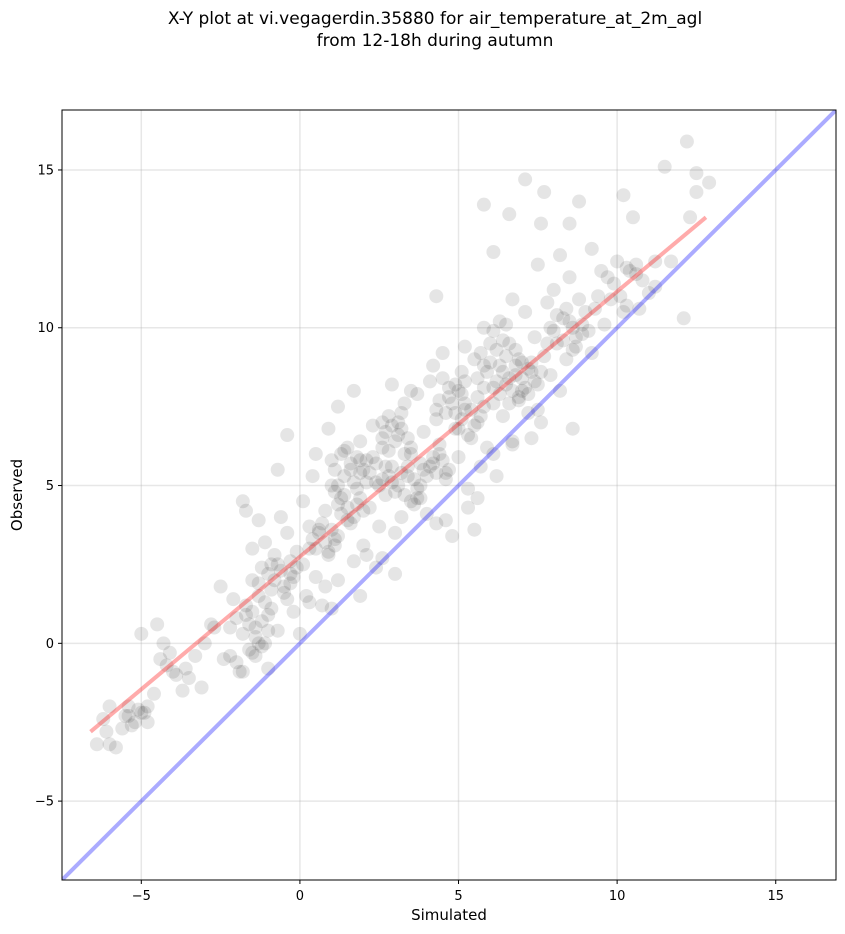 The width and height of the screenshot is (845, 934). Describe the element at coordinates (50, 486) in the screenshot. I see `y-tick-label: 5` at that location.